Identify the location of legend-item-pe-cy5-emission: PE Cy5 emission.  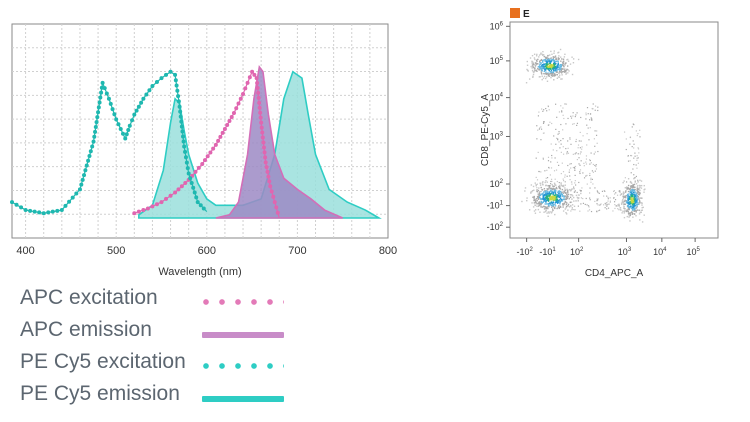
(160, 396).